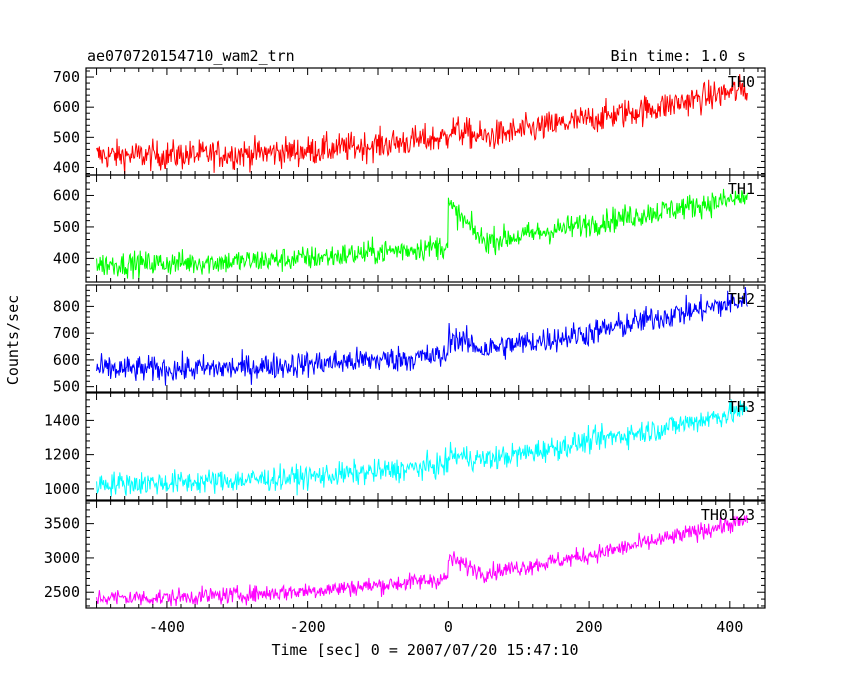 The image size is (850, 680). Describe the element at coordinates (62, 524) in the screenshot. I see `y-tick-label: 3500` at that location.